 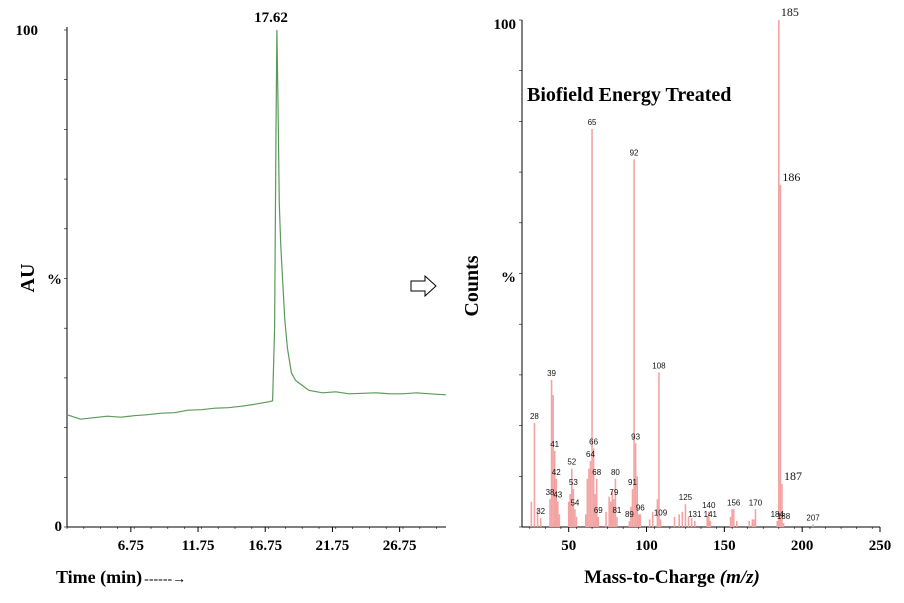 I want to click on chromatogram-x-tick-label: 26.75, so click(x=400, y=546).